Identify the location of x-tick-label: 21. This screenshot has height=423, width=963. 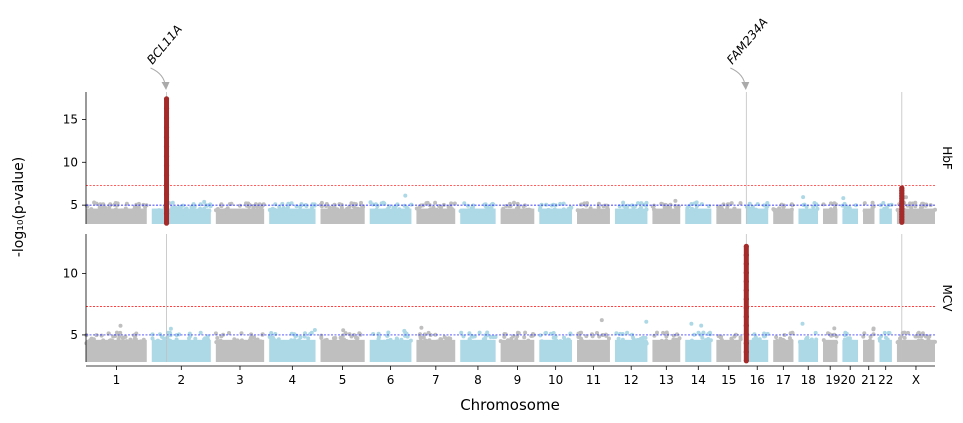
(868, 380).